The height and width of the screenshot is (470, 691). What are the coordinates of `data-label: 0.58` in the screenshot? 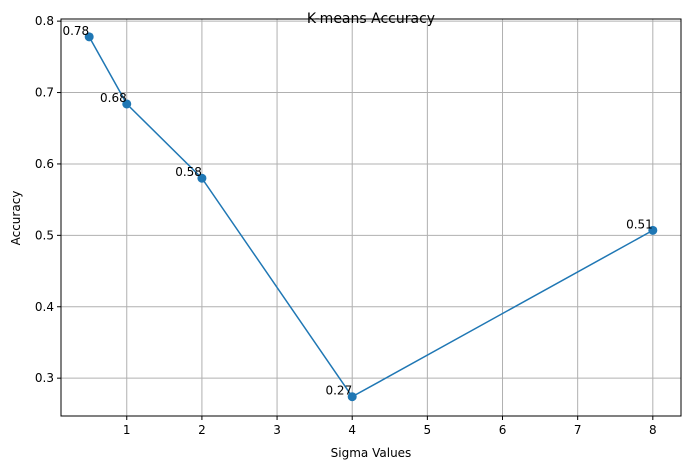 It's located at (188, 172).